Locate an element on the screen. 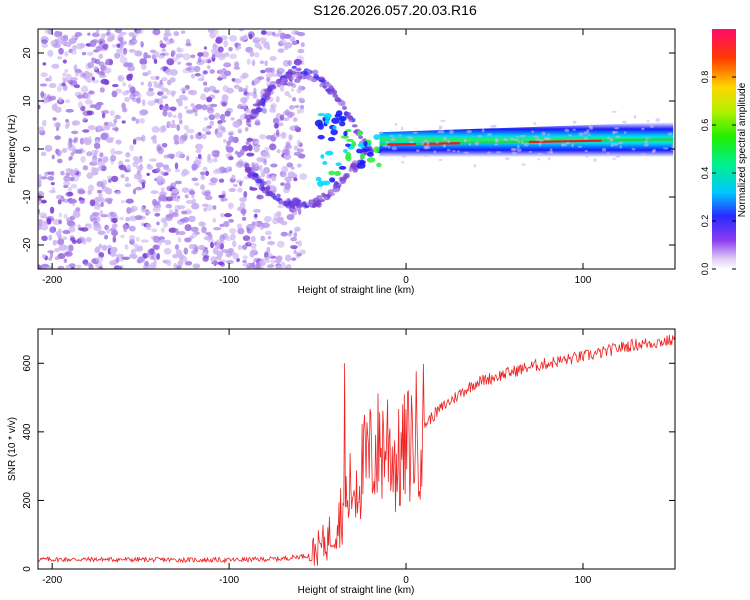  snr-y-tick-label: 600 is located at coordinates (27, 363).